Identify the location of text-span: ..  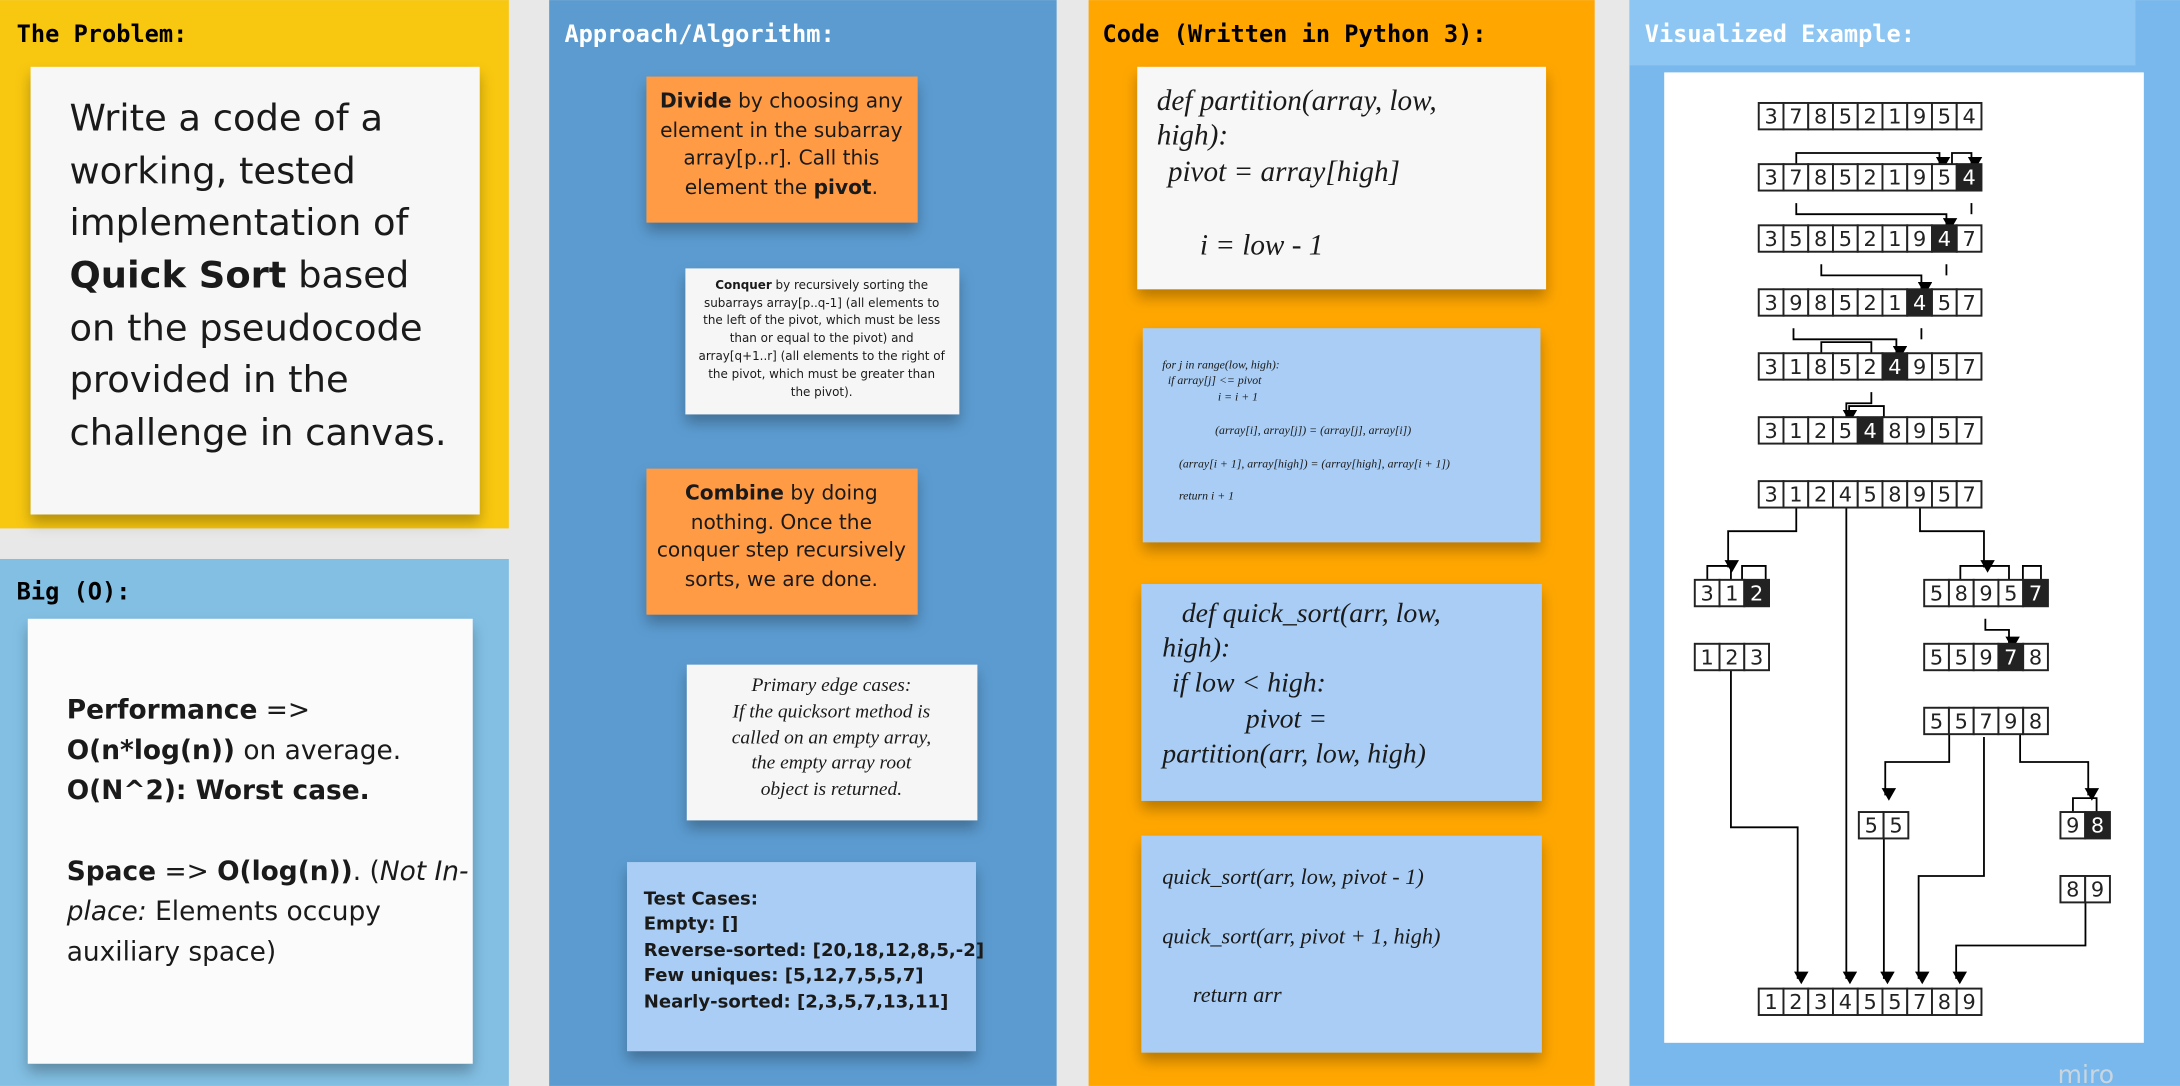
(875, 186).